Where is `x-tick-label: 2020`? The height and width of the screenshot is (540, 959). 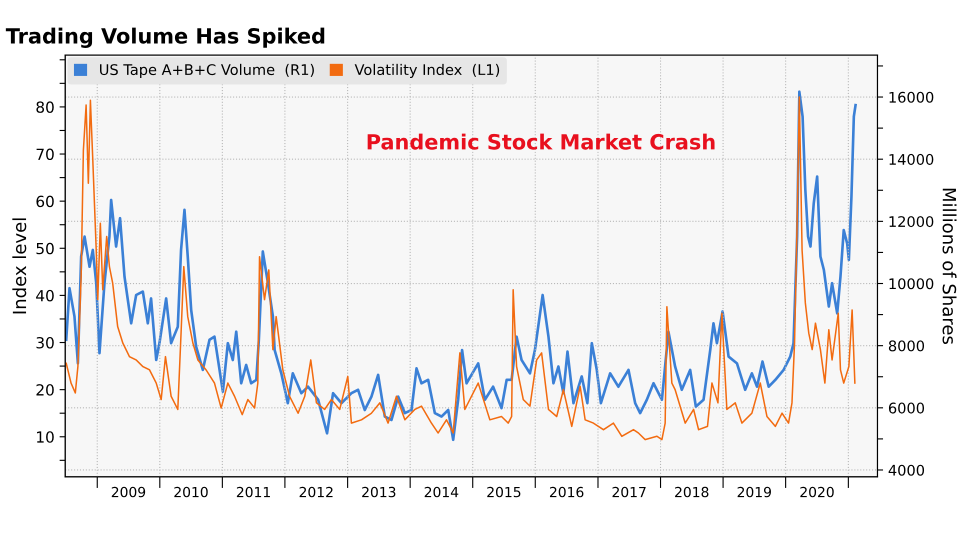
x-tick-label: 2020 is located at coordinates (817, 492).